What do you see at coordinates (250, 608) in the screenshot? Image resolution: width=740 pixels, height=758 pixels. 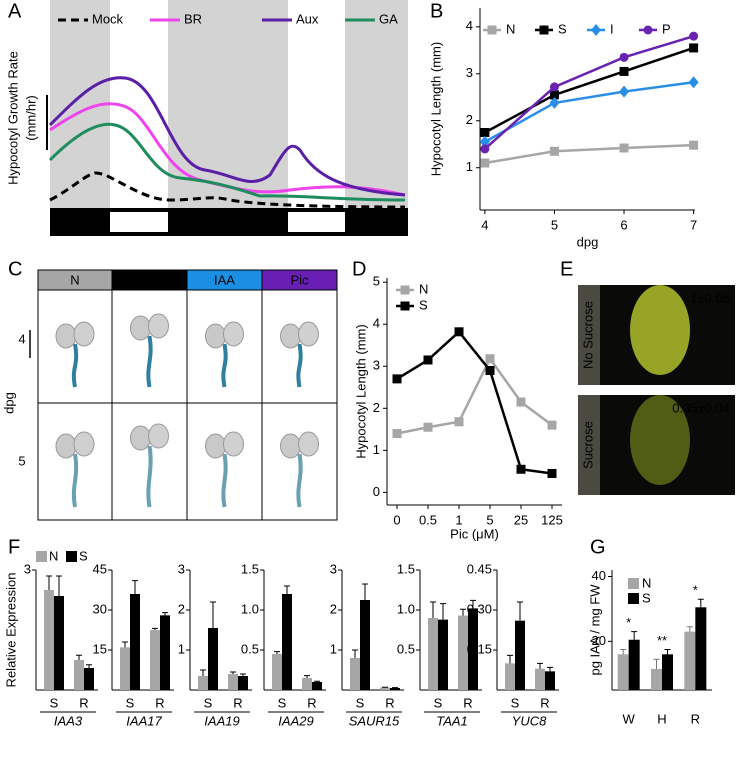 I see `y-tick-label: 1.0` at bounding box center [250, 608].